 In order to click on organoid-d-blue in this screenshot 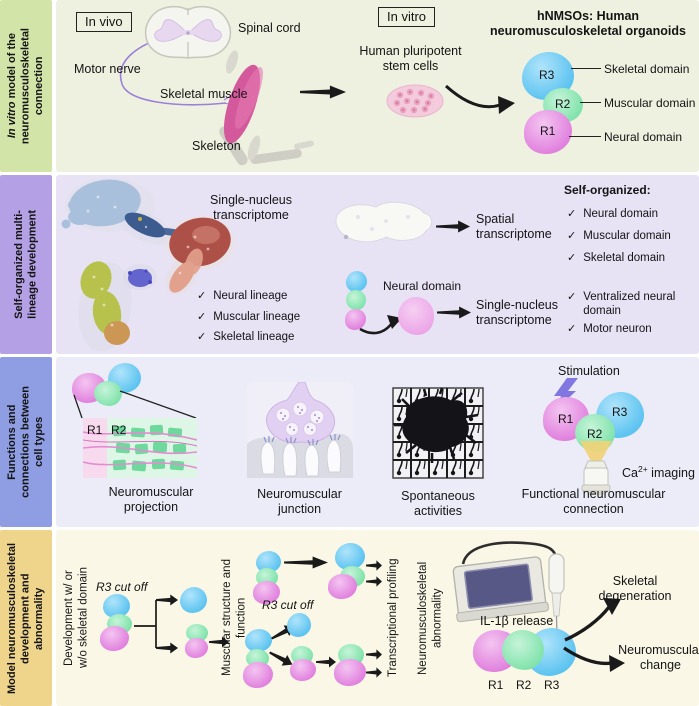, I will do `click(268, 562)`.